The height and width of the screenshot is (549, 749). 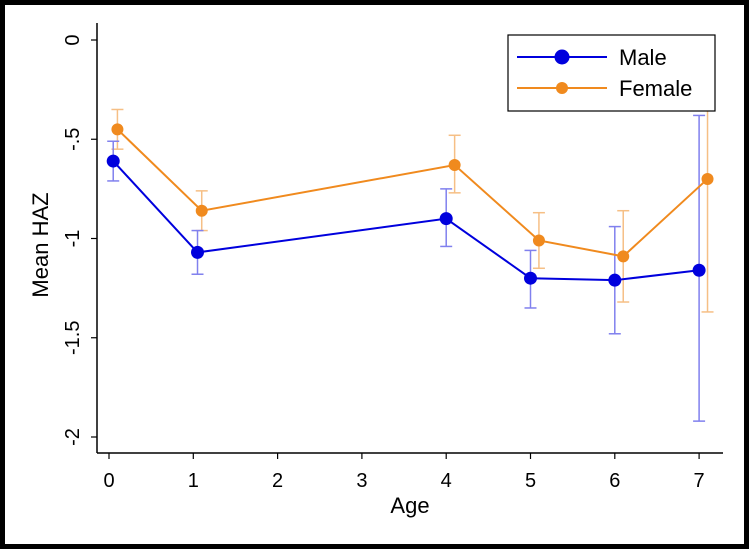 I want to click on legend-female-marker, so click(x=562, y=88).